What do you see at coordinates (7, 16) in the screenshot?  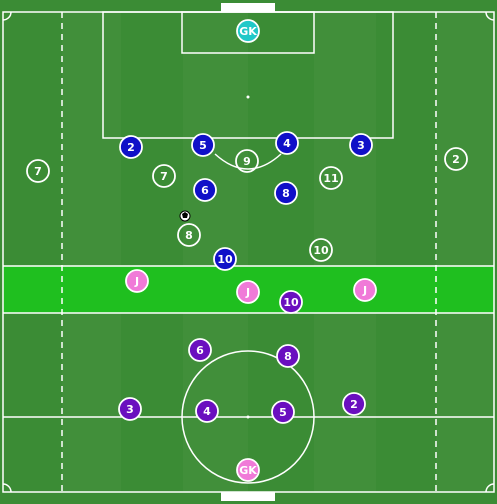 I see `corner-arc-top-left` at bounding box center [7, 16].